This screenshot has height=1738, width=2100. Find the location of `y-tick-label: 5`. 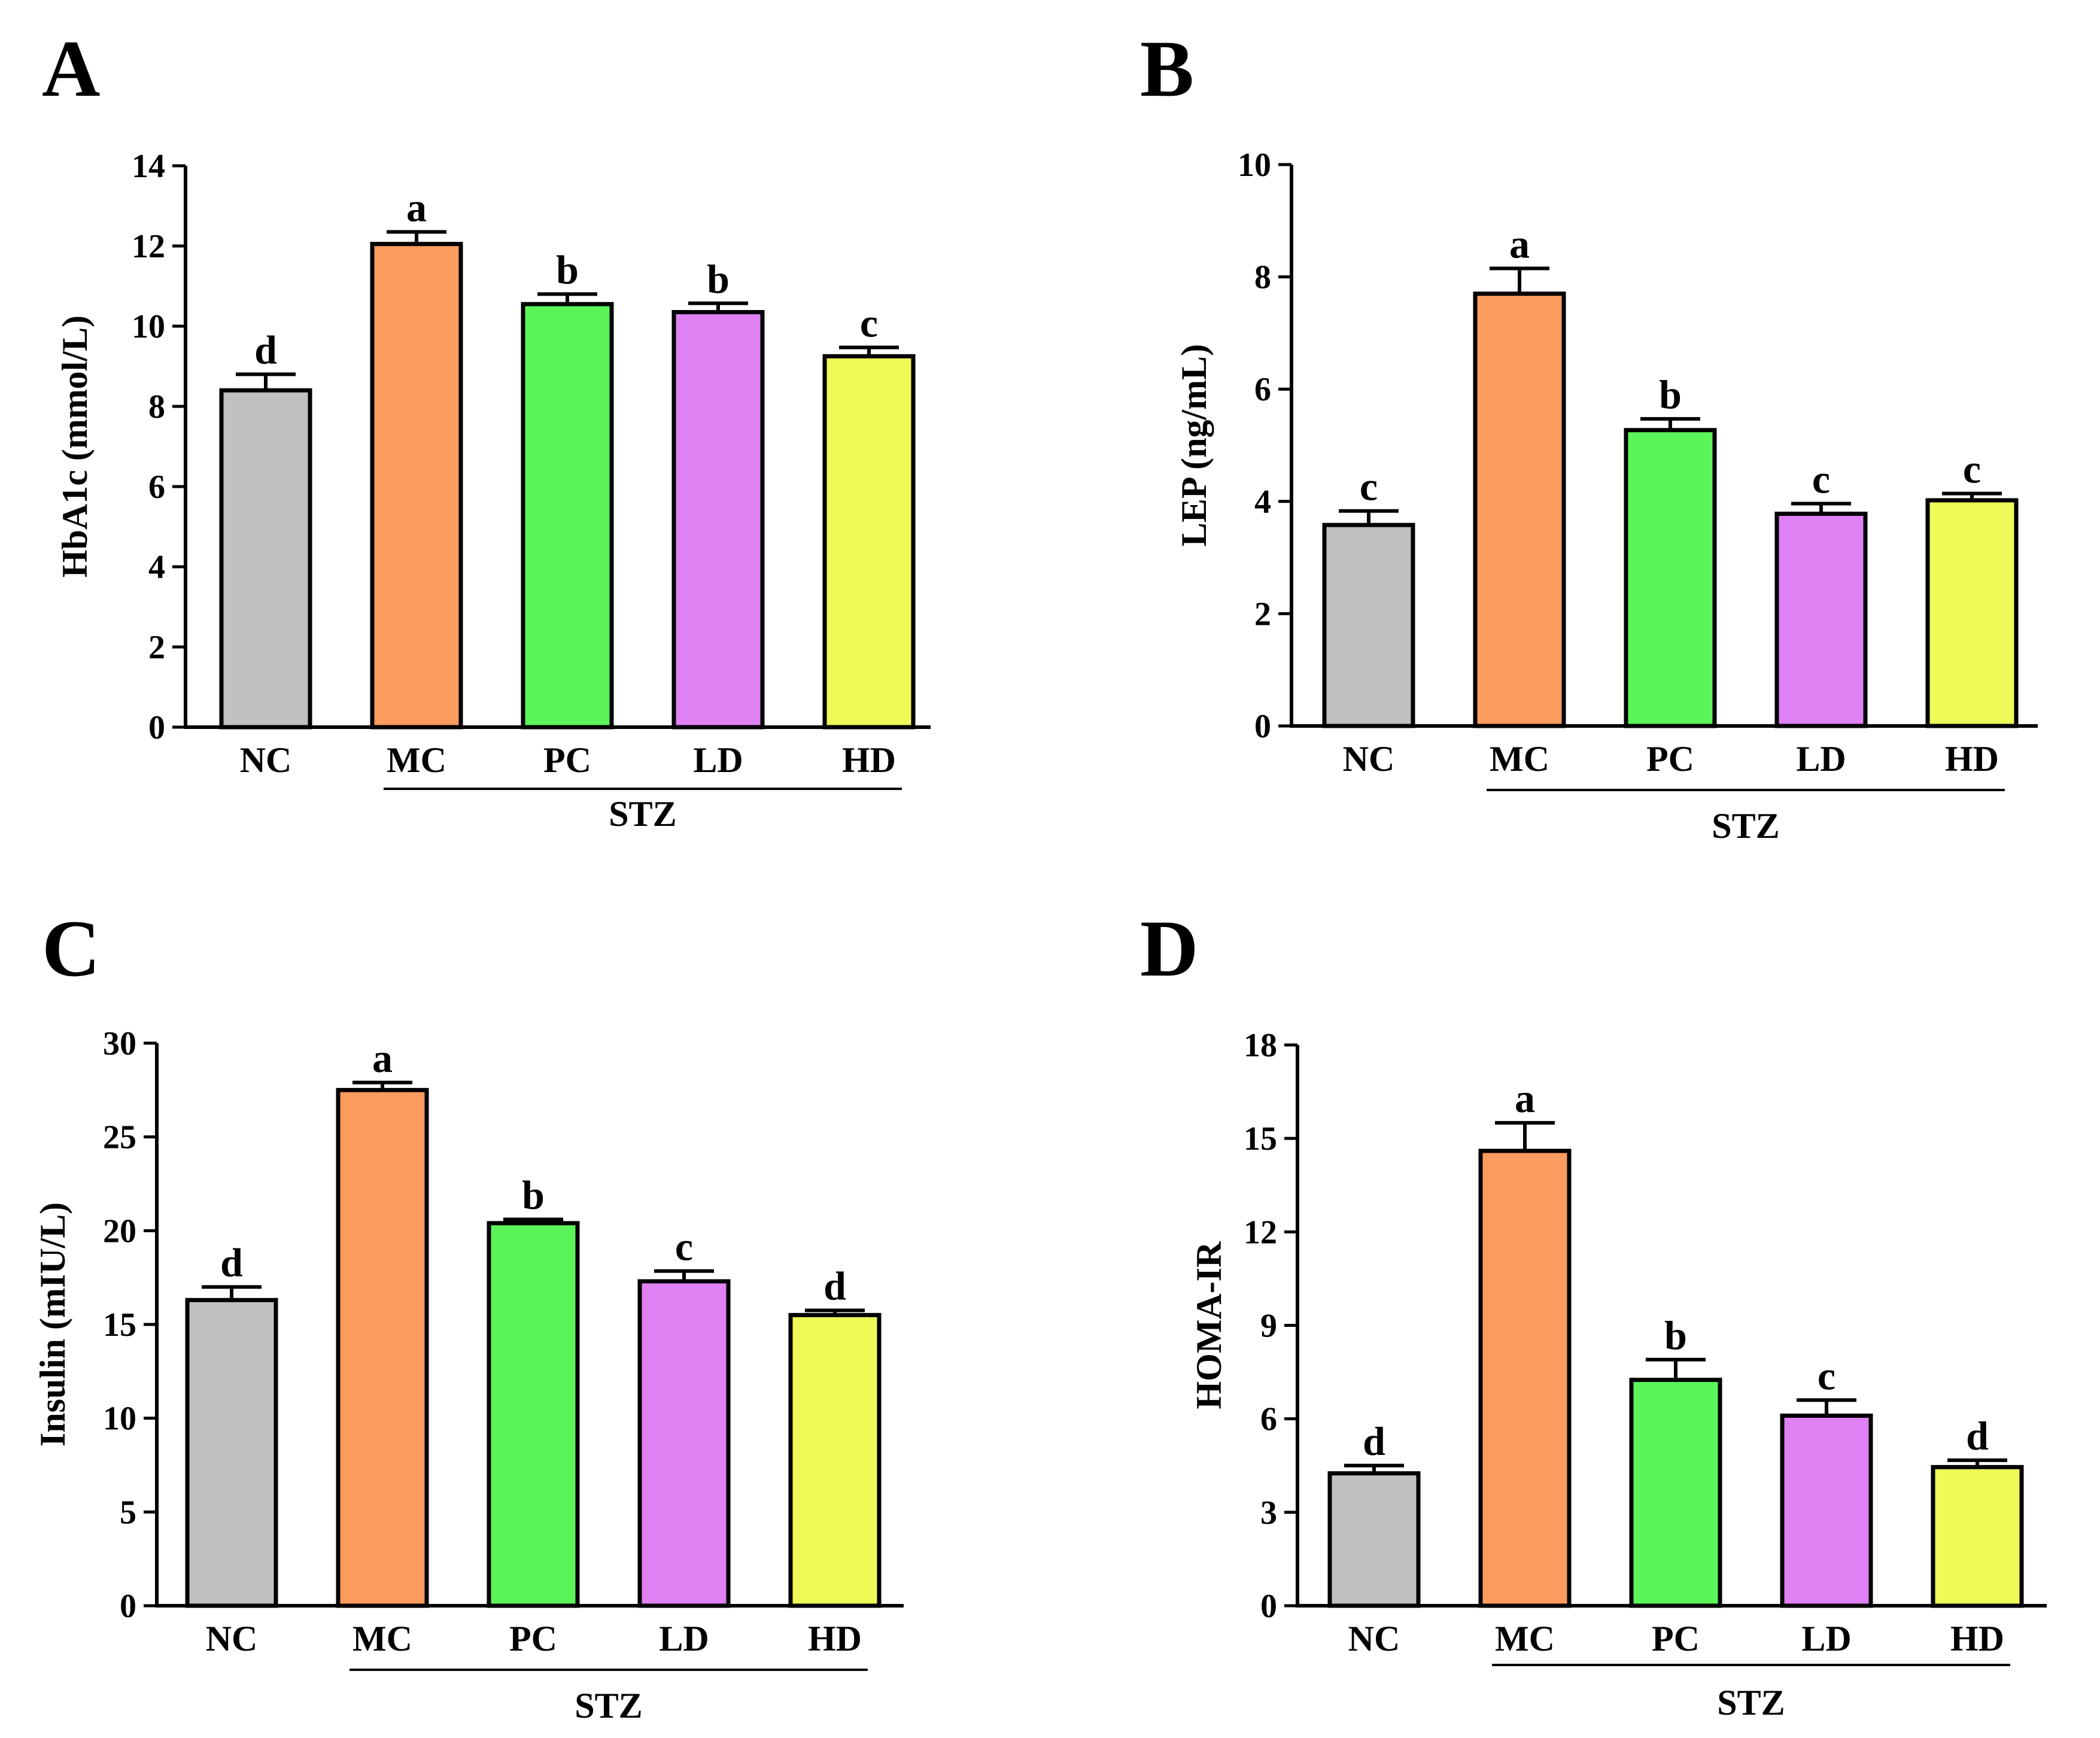

y-tick-label: 5 is located at coordinates (128, 1512).